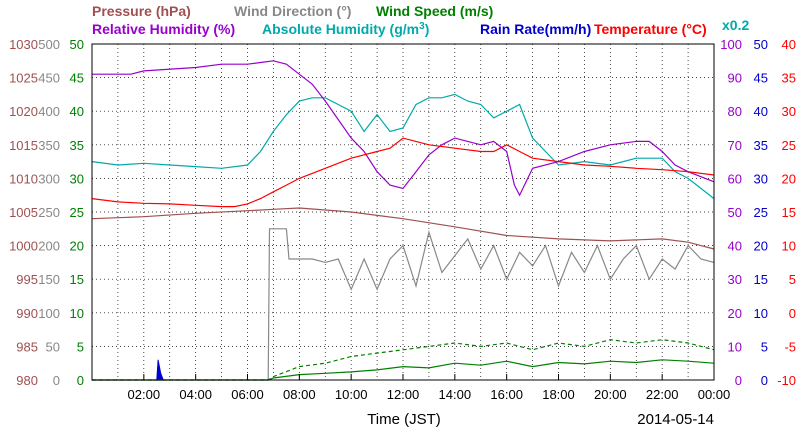  Describe the element at coordinates (23, 111) in the screenshot. I see `pressure-tick-label: 1020` at that location.